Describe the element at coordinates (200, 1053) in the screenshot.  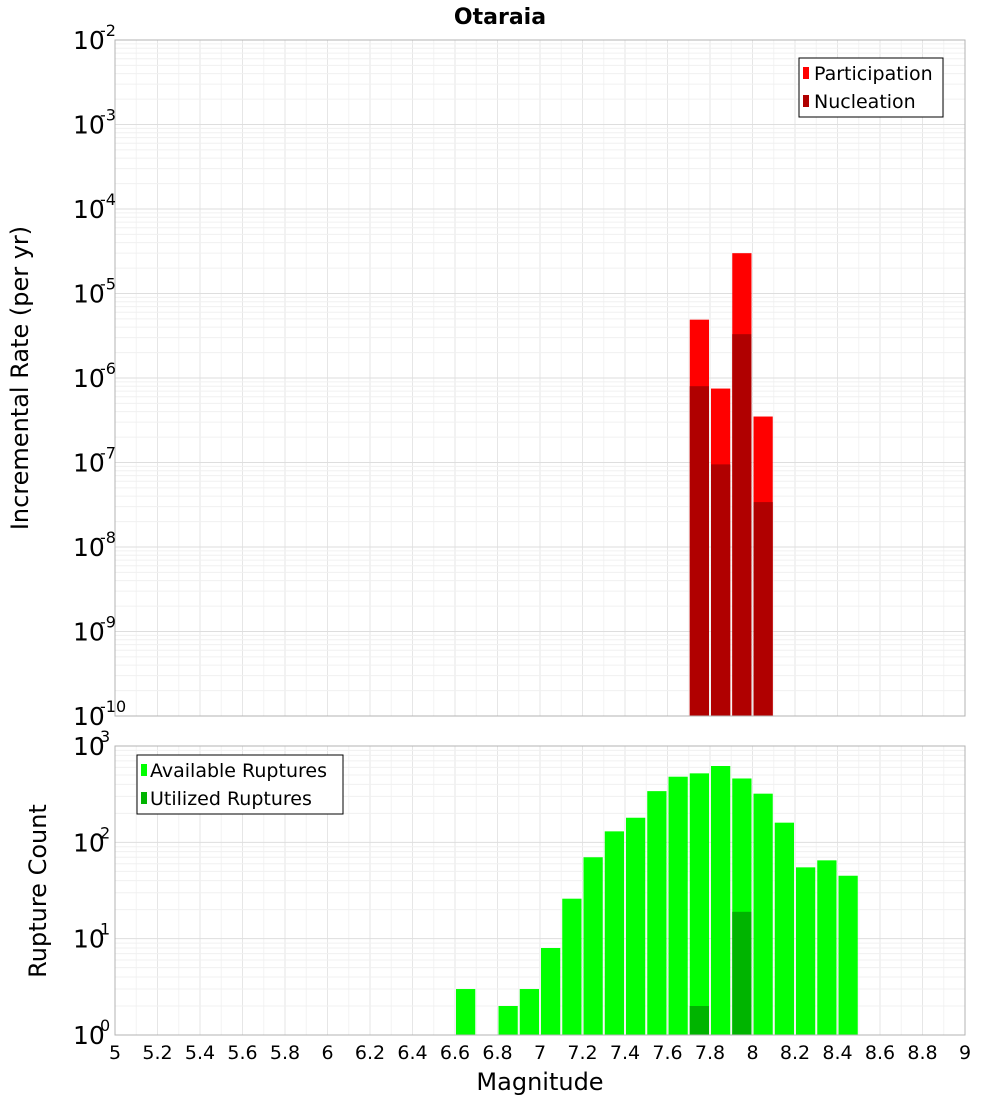
I see `x-tick-label: 5.4` at that location.